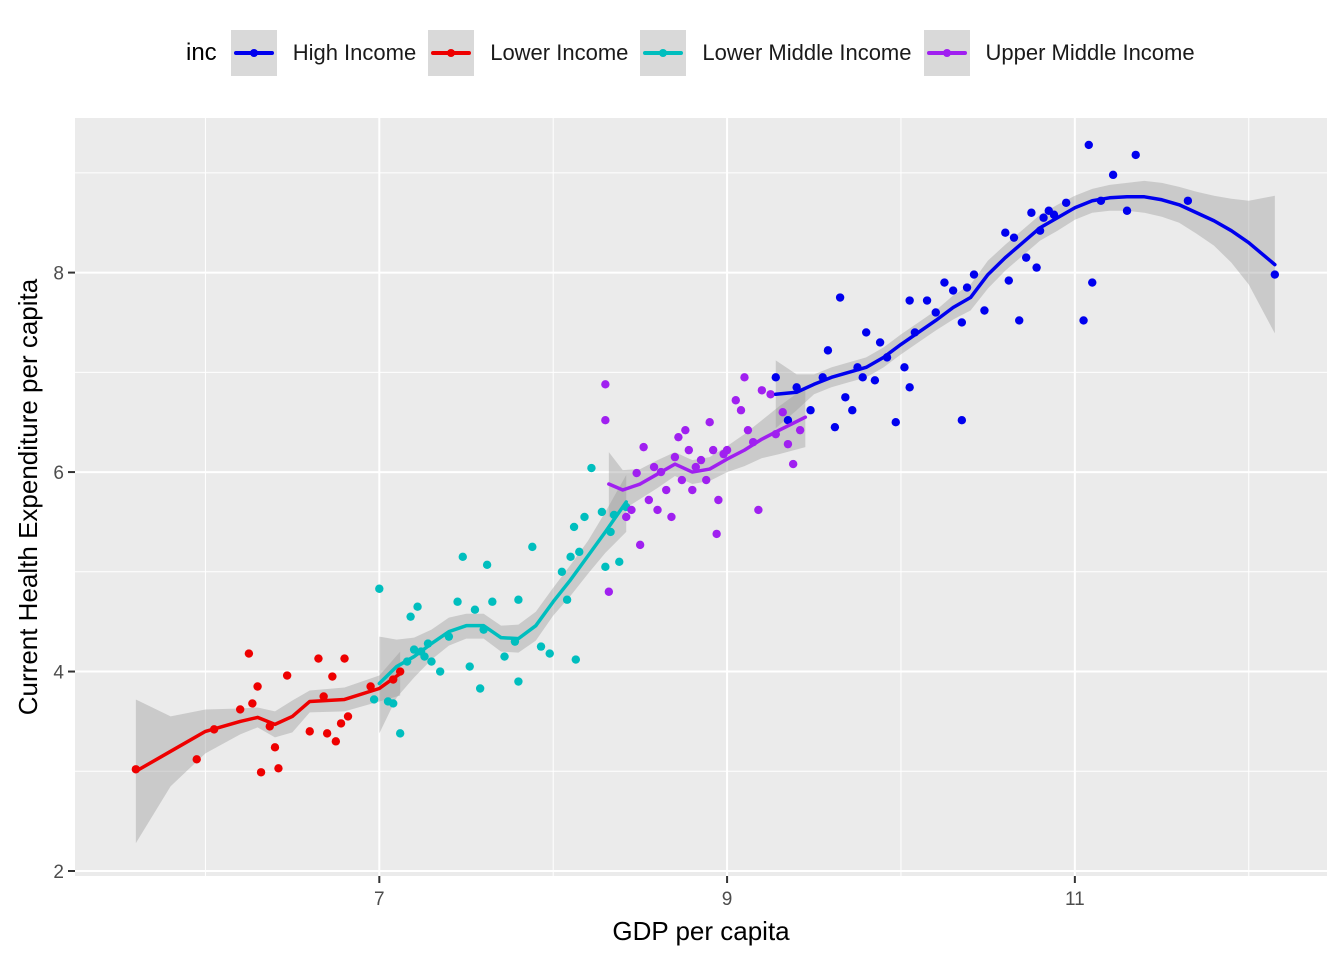  Describe the element at coordinates (58, 473) in the screenshot. I see `y-tick-label: 6` at that location.